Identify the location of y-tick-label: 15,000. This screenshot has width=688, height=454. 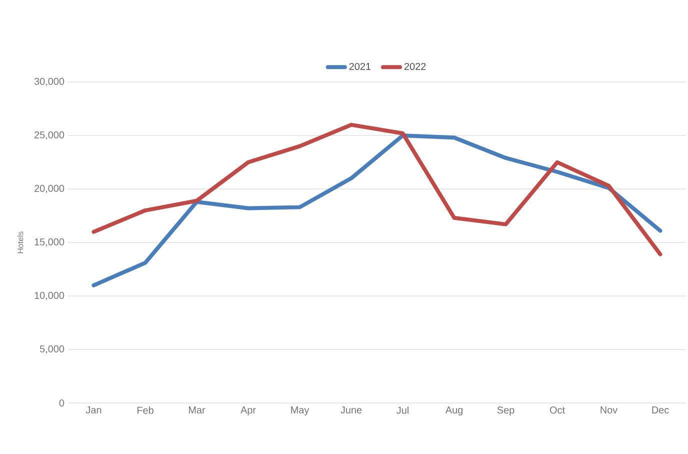
(49, 242).